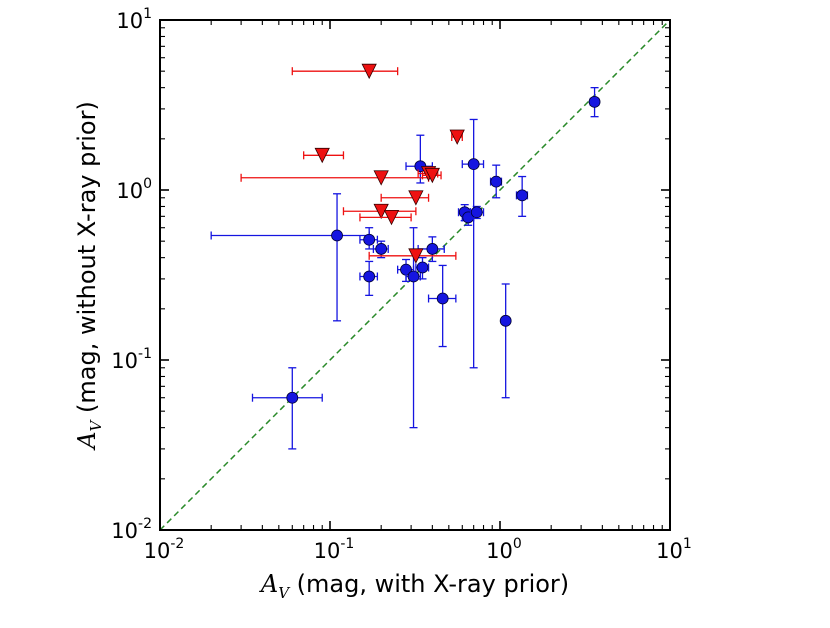 The image size is (830, 628). I want to click on x-axis-text: (mag, with X-ray prior), so click(429, 584).